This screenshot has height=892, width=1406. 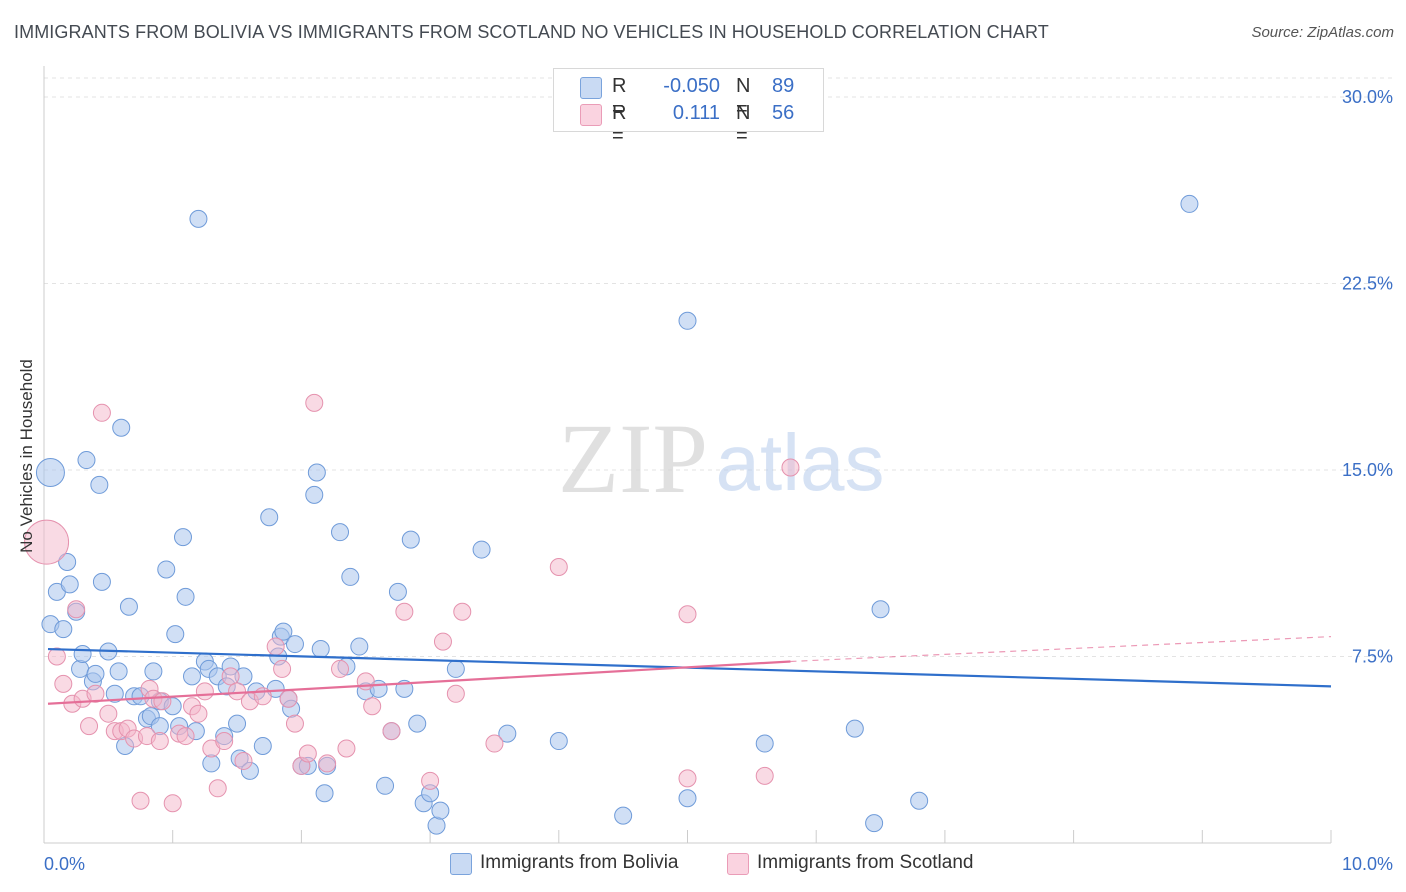 What do you see at coordinates (1367, 284) in the screenshot?
I see `y-tick-label: 22.5%` at bounding box center [1367, 284].